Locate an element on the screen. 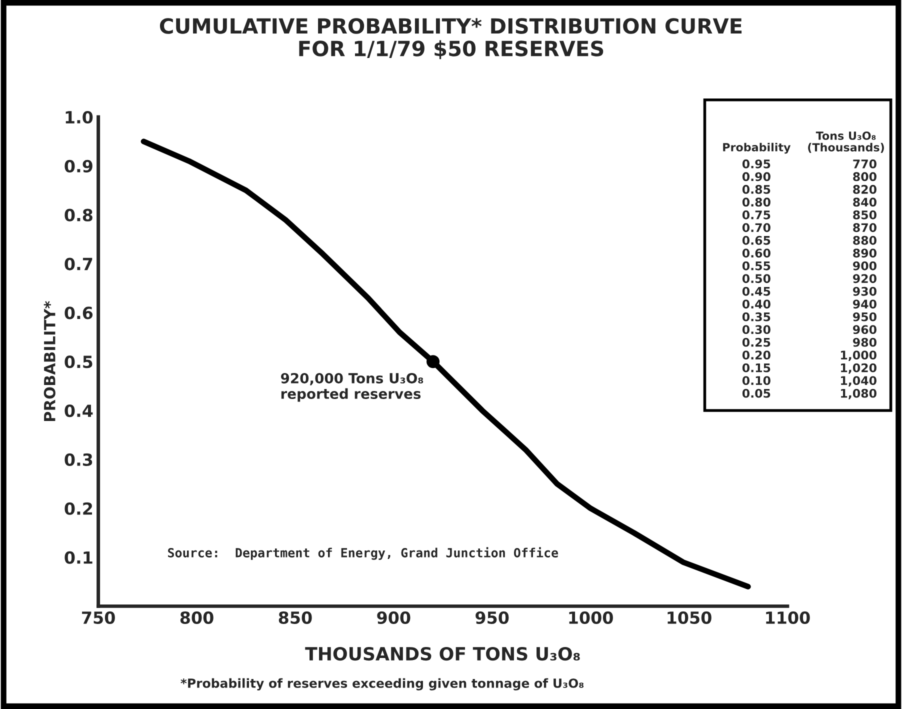 The image size is (902, 709). text: 820 is located at coordinates (864, 189).